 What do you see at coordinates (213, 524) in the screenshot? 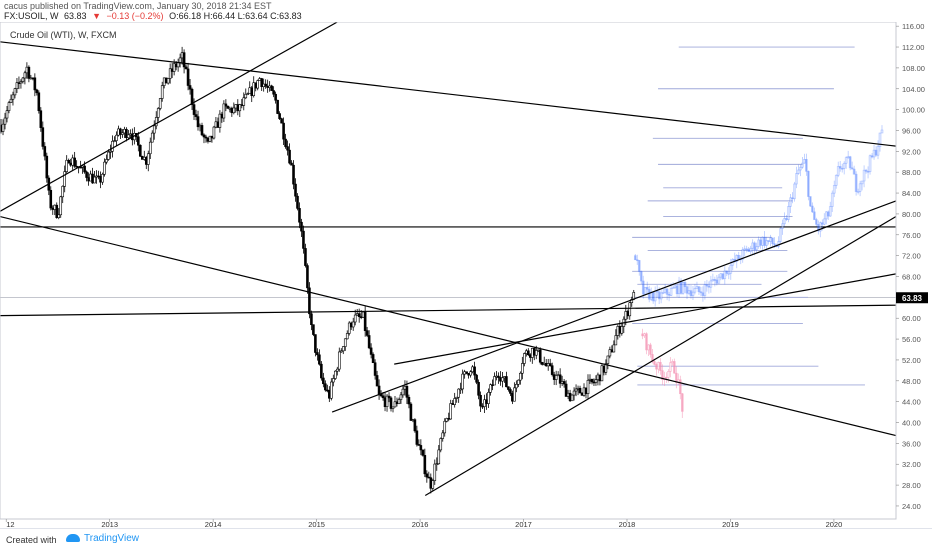
I see `x-tick-label: 2014` at bounding box center [213, 524].